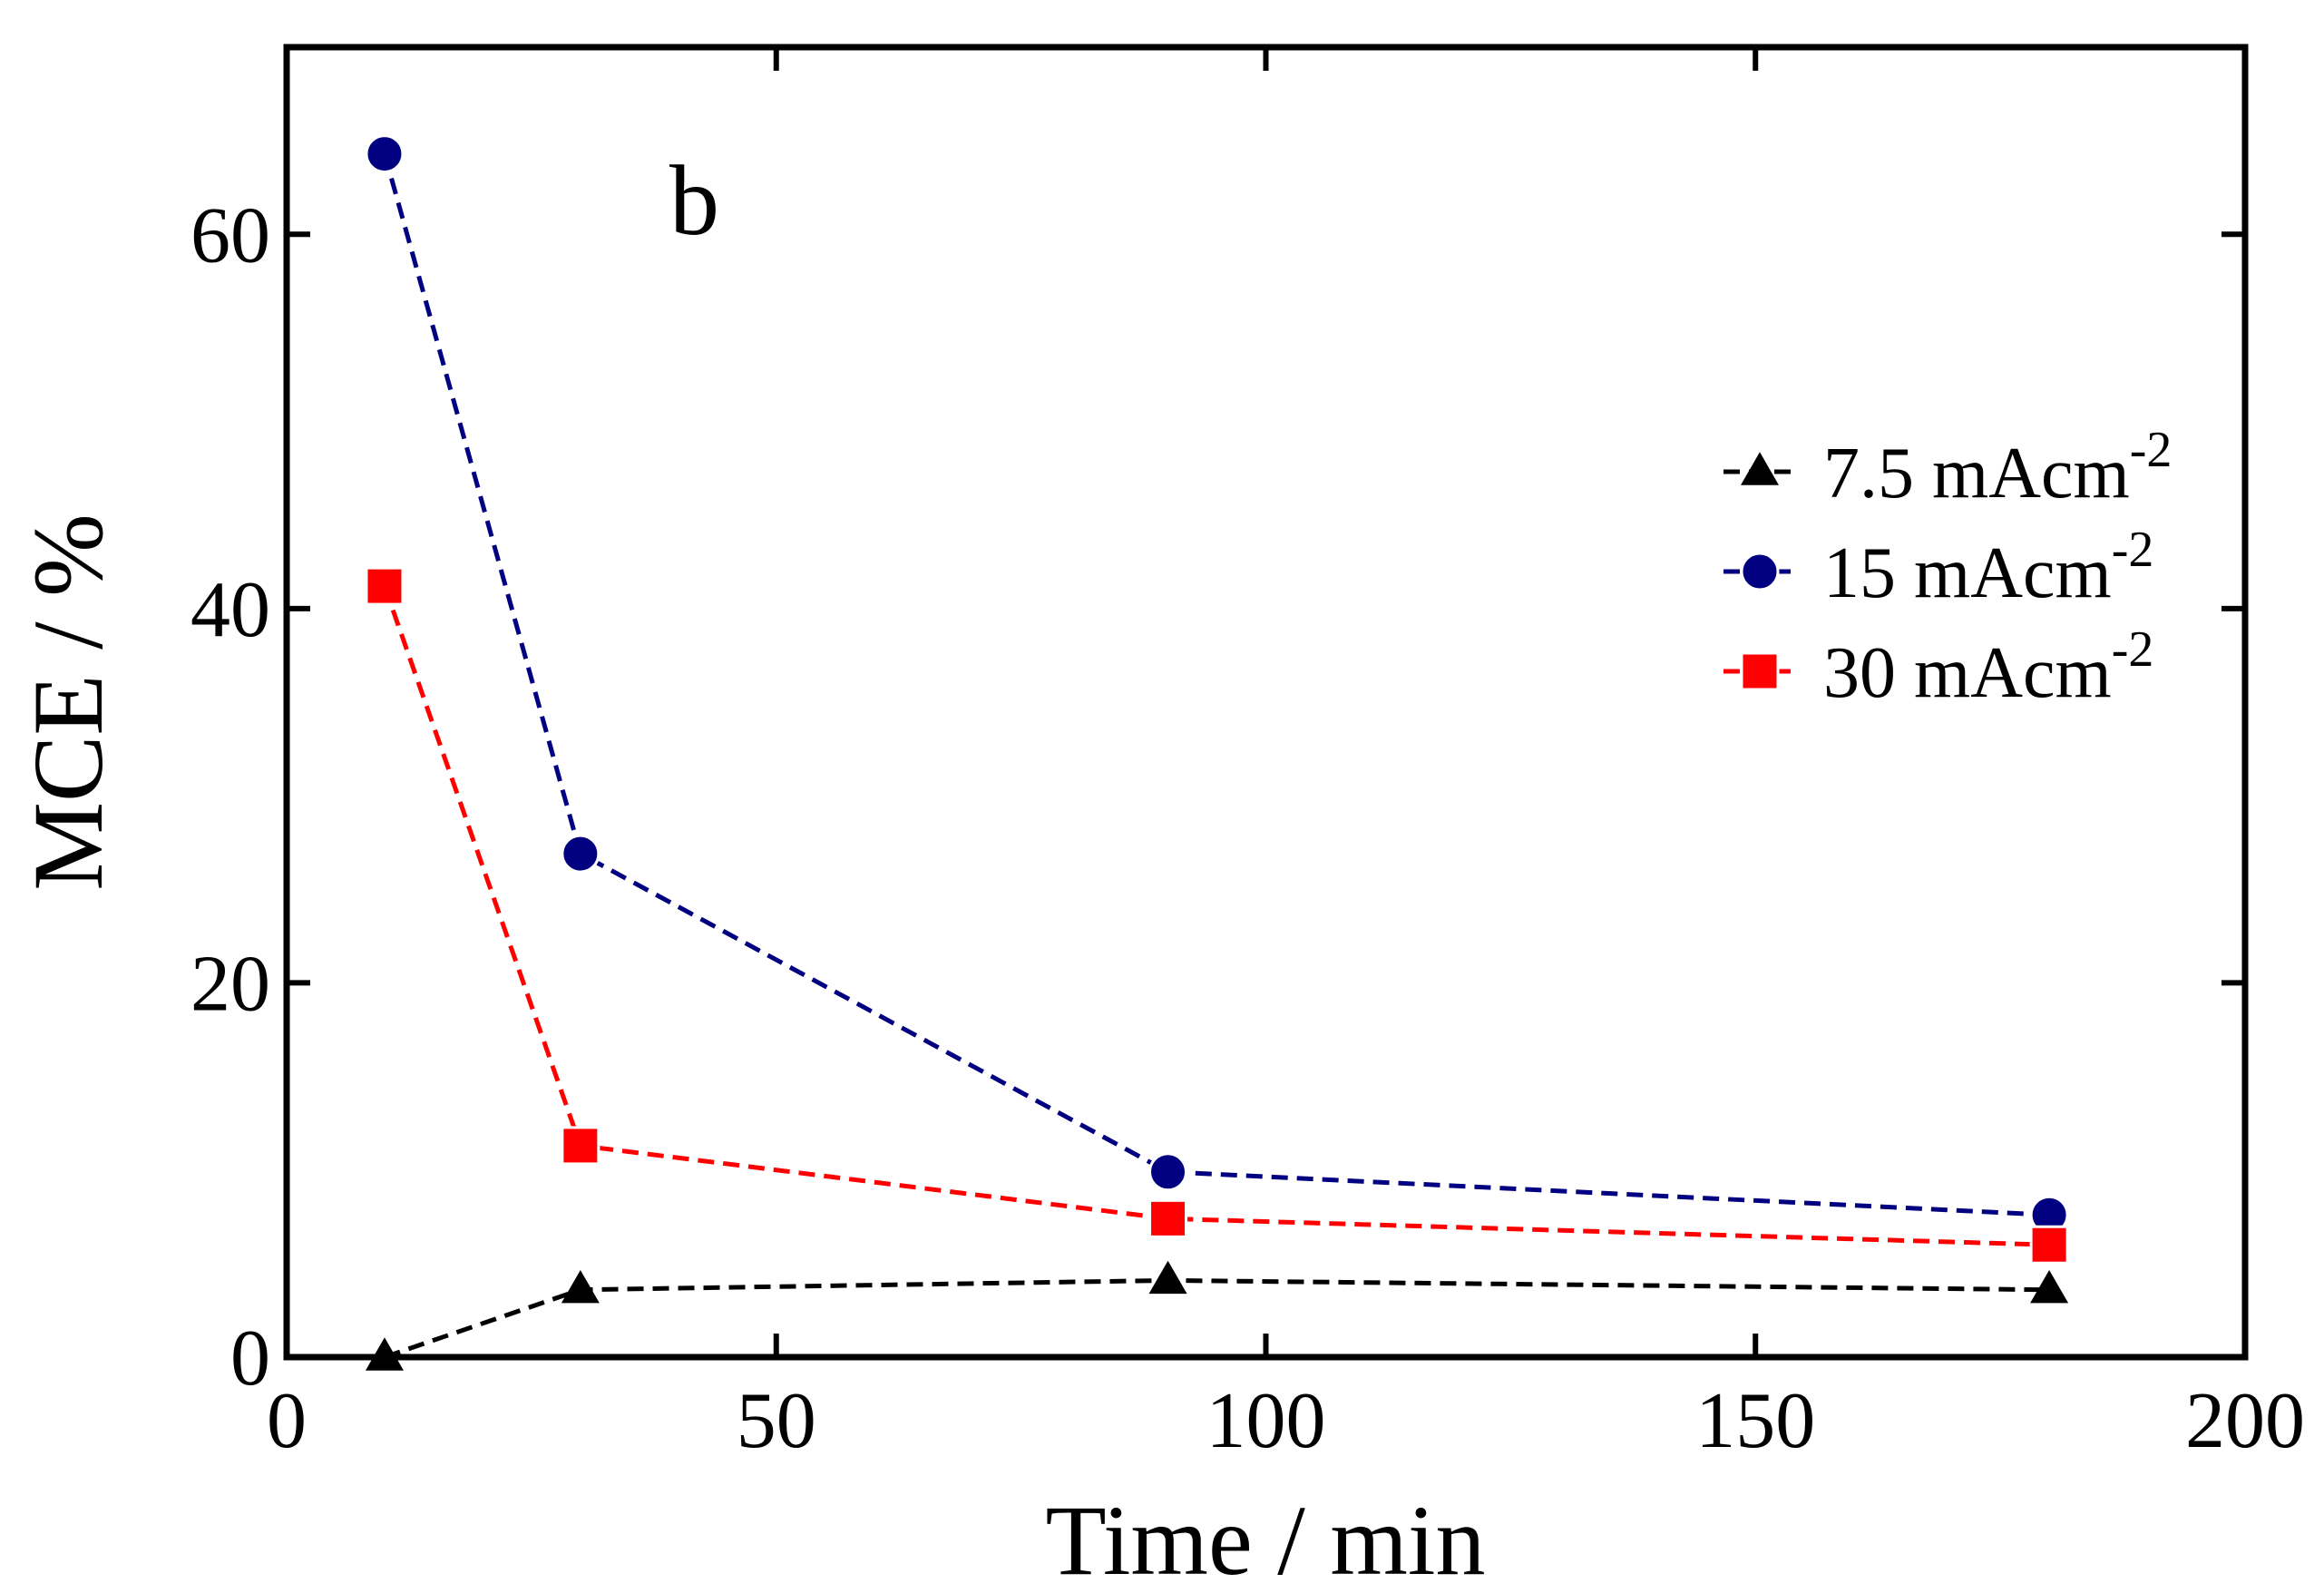  What do you see at coordinates (230, 984) in the screenshot?
I see `y-tick-label: 20` at bounding box center [230, 984].